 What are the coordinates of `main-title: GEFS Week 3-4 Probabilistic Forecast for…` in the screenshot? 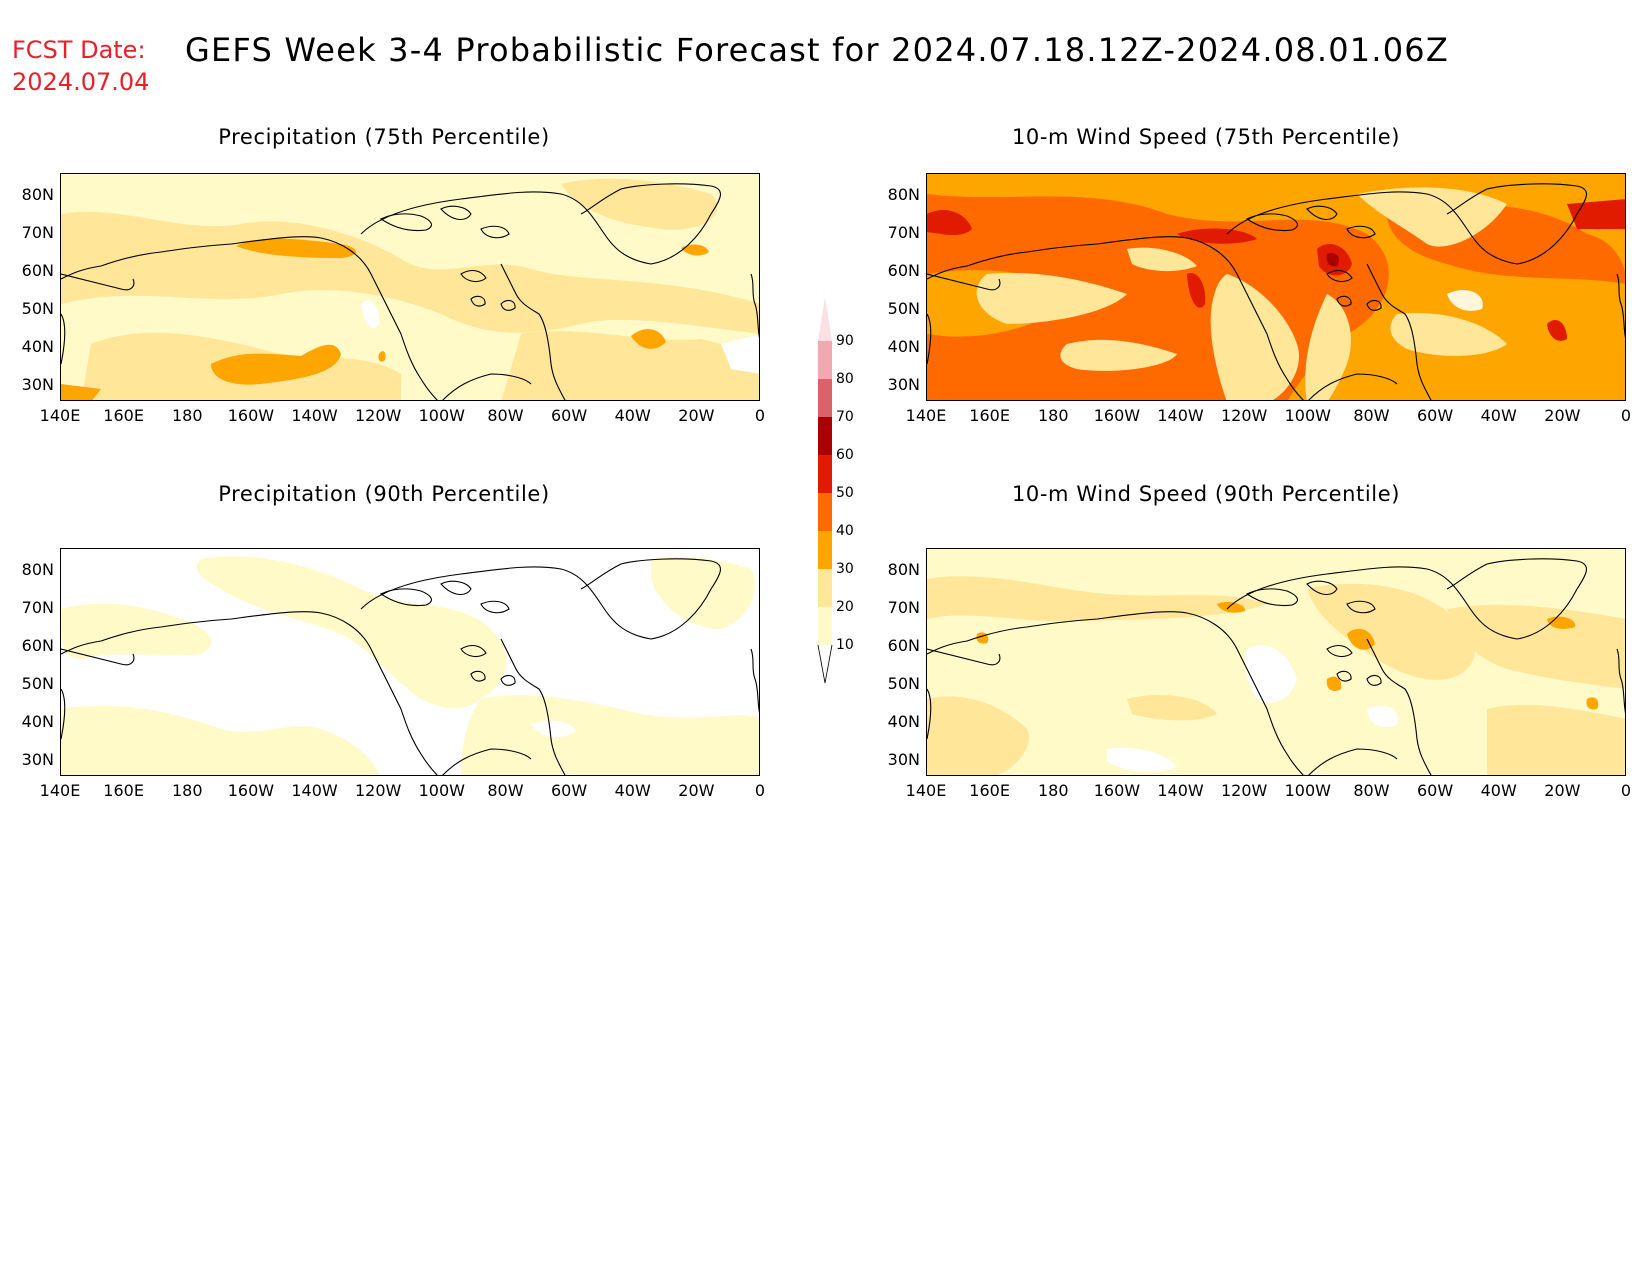 It's located at (817, 50).